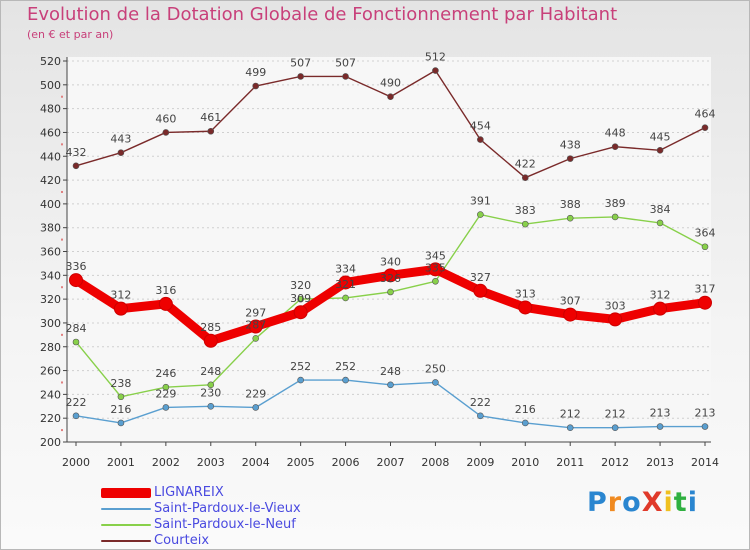  Describe the element at coordinates (660, 209) in the screenshot. I see `data-label-saint-pardoux-le-neuf: 384` at that location.